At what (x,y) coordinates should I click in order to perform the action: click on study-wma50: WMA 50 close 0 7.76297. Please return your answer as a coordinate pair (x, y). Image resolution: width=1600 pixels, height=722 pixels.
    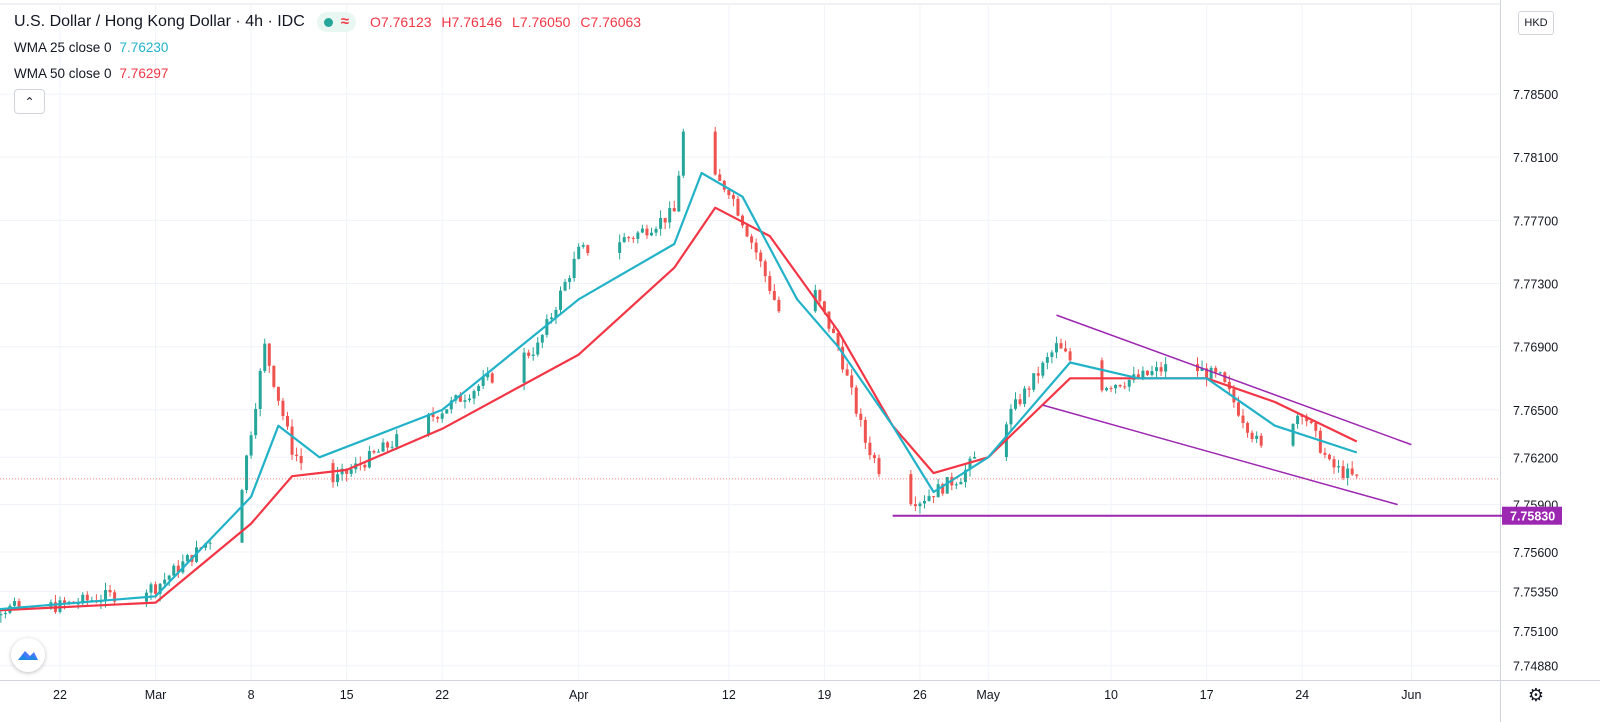
    Looking at the image, I should click on (327, 74).